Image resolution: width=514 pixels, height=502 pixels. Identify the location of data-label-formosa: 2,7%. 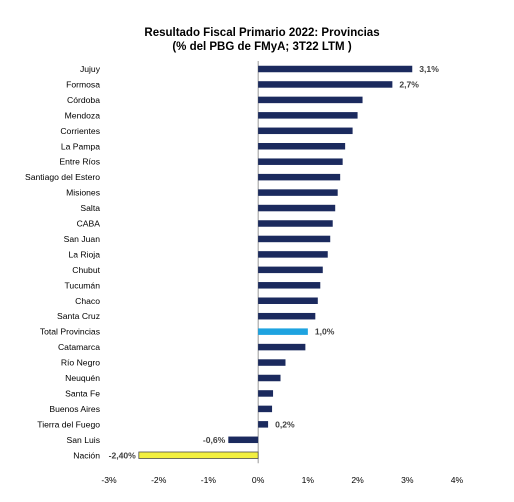
(409, 84).